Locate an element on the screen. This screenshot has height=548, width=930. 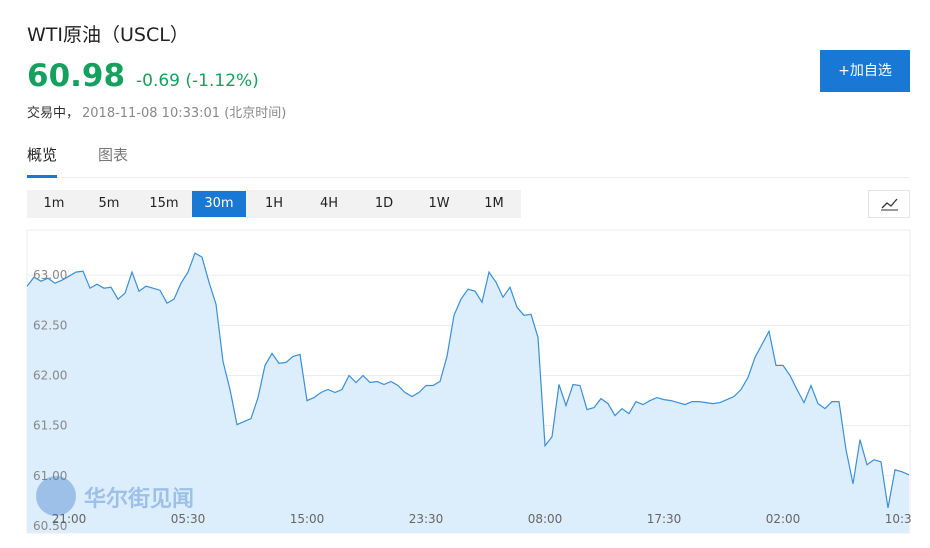
chart-icon is located at coordinates (889, 204).